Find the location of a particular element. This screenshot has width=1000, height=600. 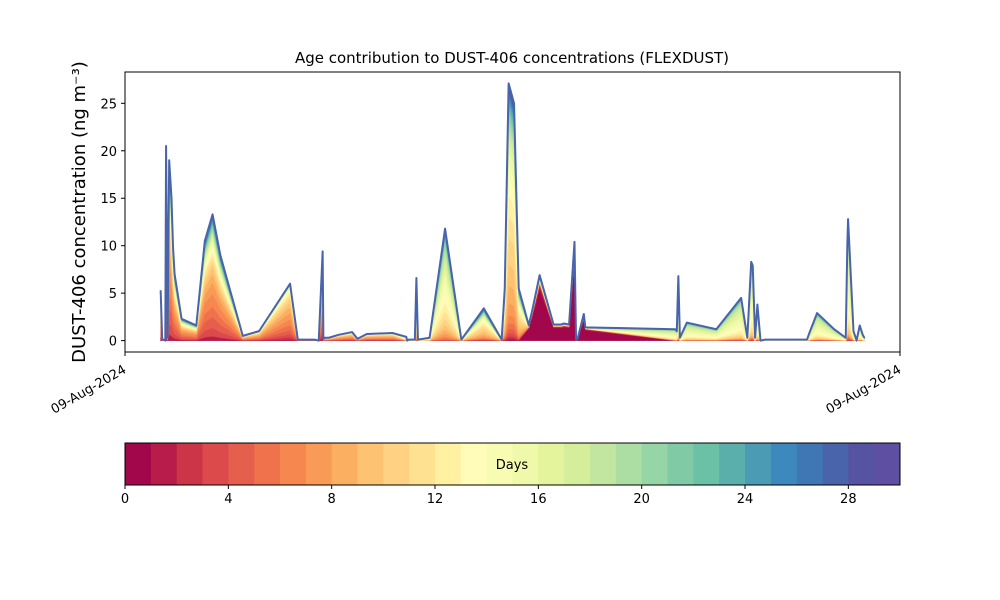

colorbar-label: Days is located at coordinates (512, 465).